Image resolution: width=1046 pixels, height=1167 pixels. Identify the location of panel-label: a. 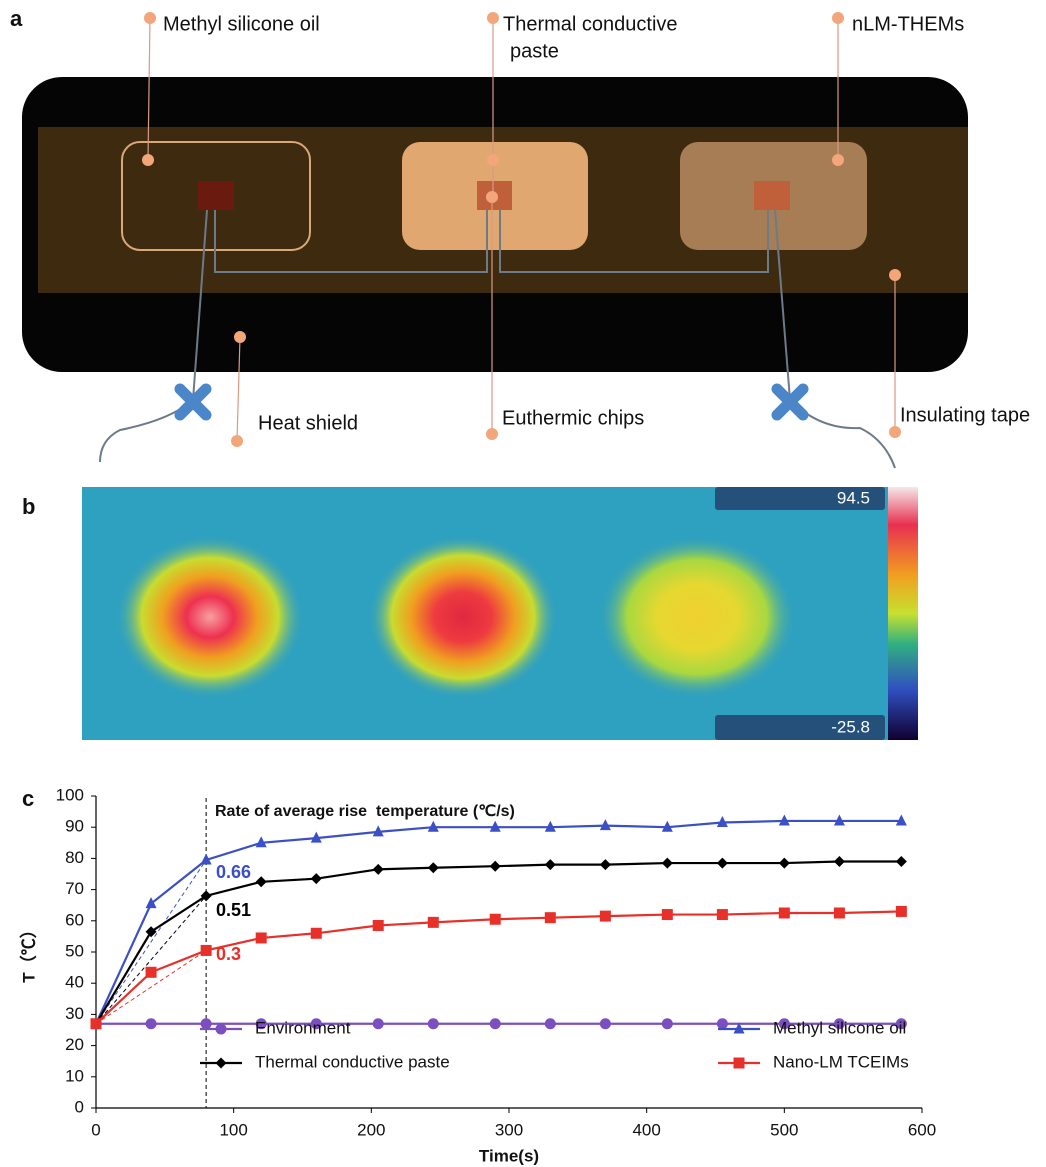
(16, 18).